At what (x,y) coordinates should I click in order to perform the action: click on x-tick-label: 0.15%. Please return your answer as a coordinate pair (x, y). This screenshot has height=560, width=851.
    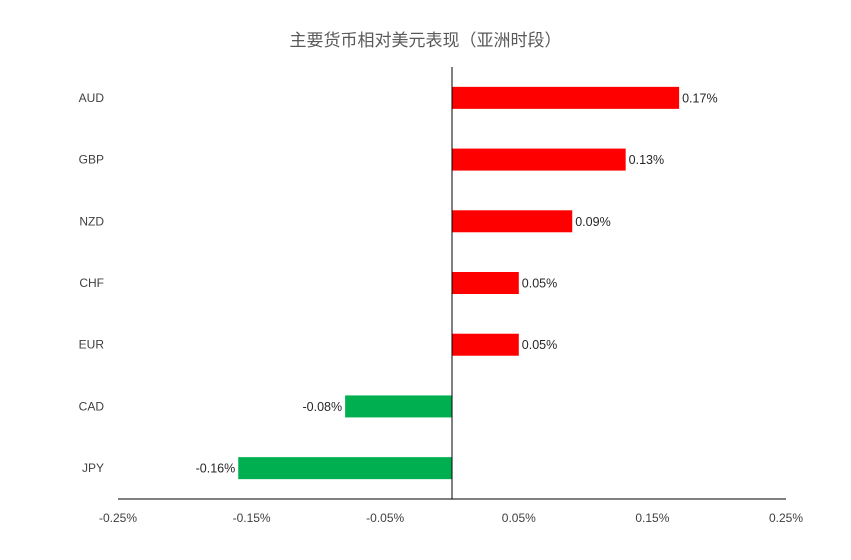
    Looking at the image, I should click on (652, 518).